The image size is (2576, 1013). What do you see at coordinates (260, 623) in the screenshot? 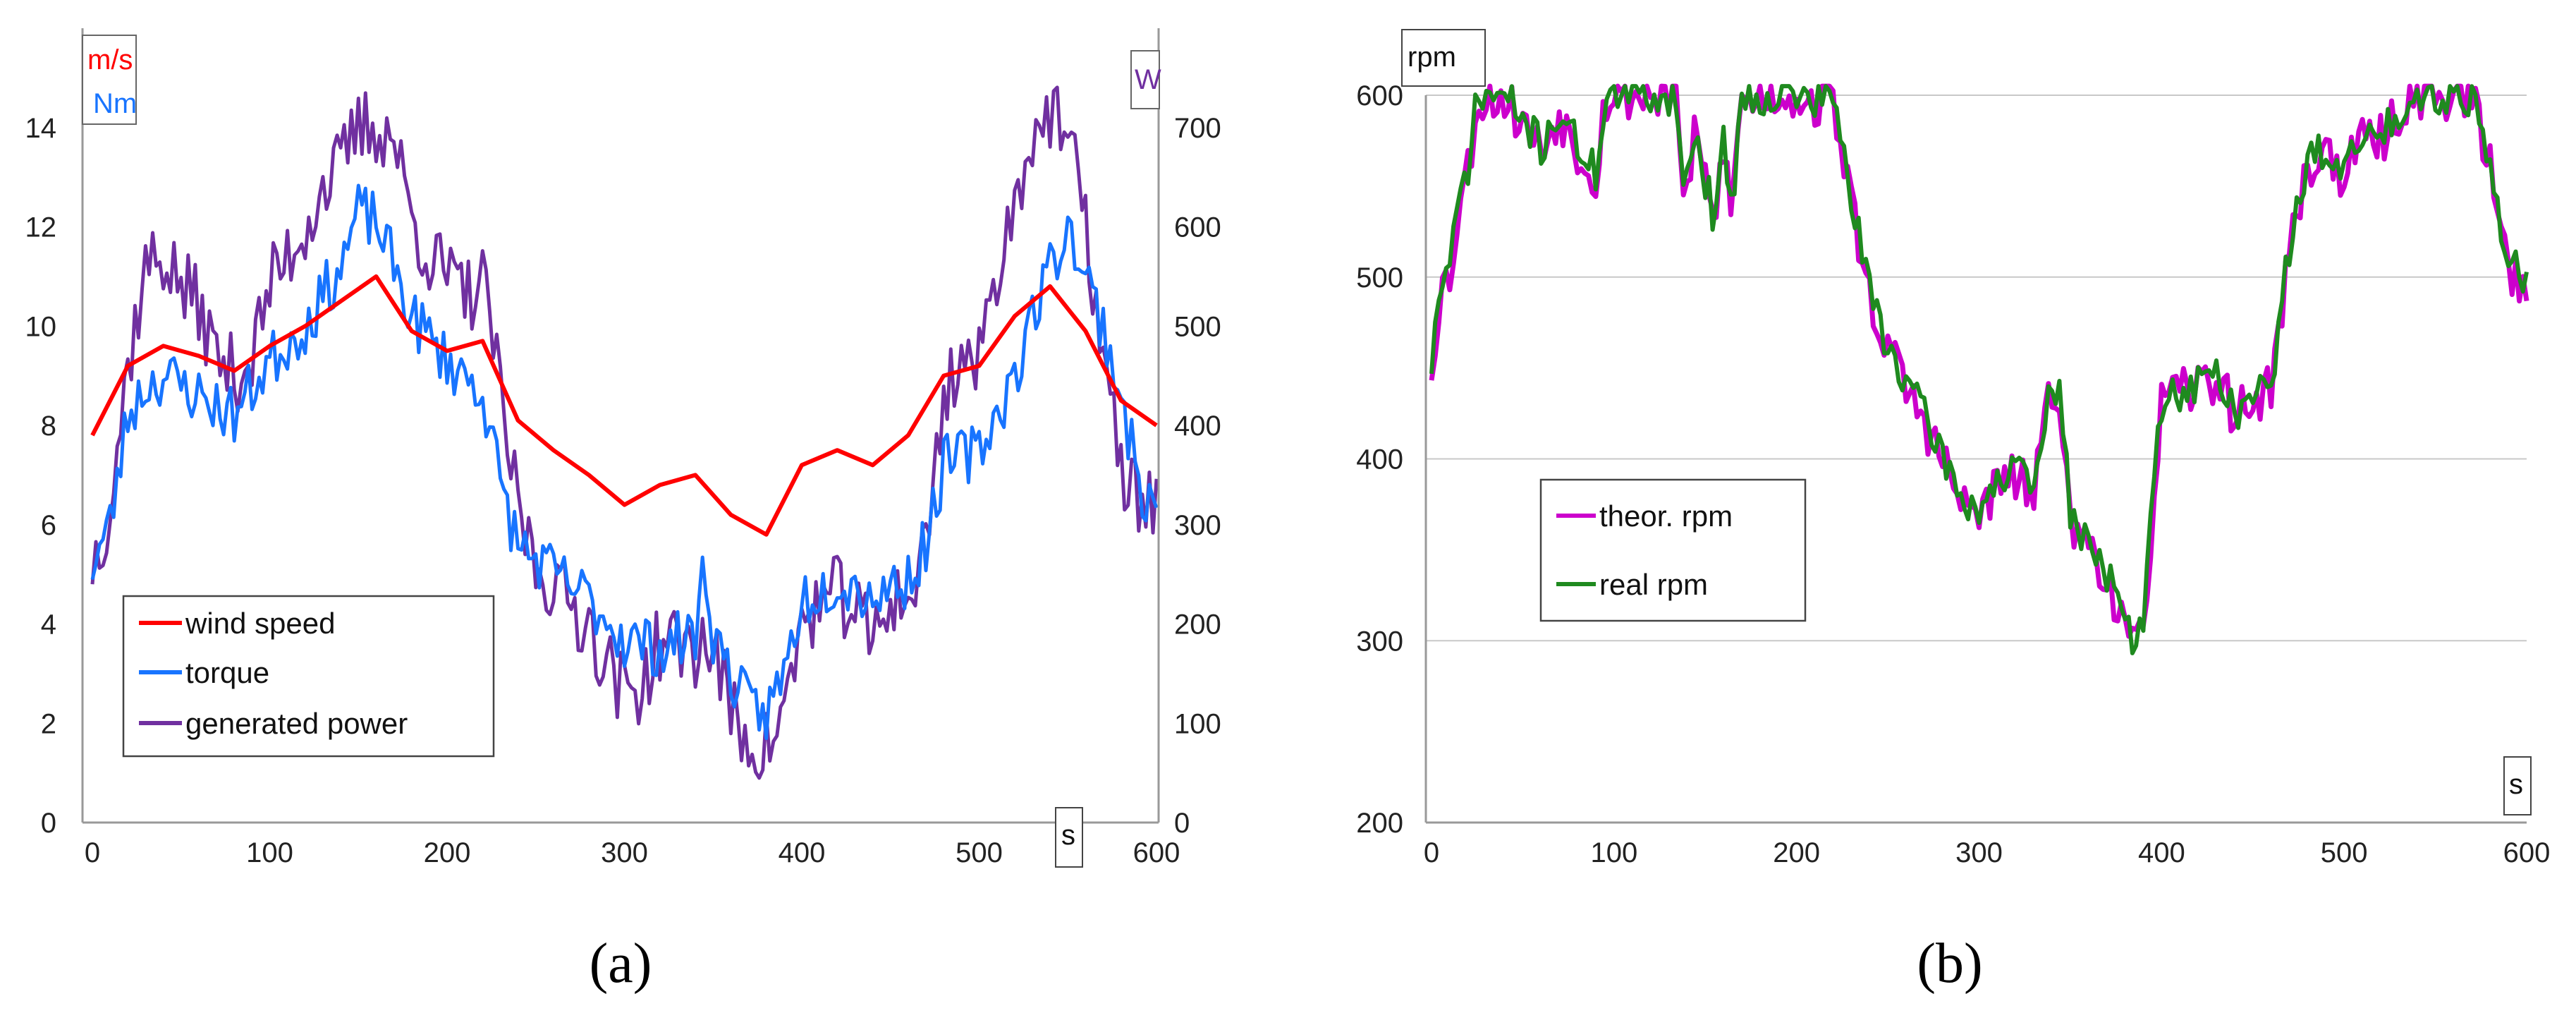
I see `chart-a-legend-label-wind-speed: wind speed` at bounding box center [260, 623].